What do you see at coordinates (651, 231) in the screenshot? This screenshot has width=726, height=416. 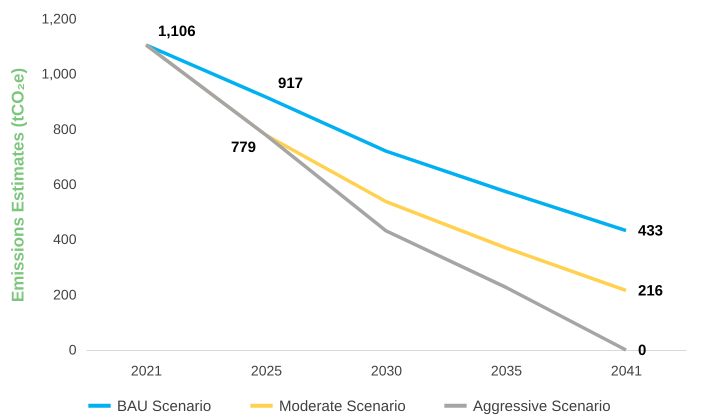 I see `data-label: 433` at bounding box center [651, 231].